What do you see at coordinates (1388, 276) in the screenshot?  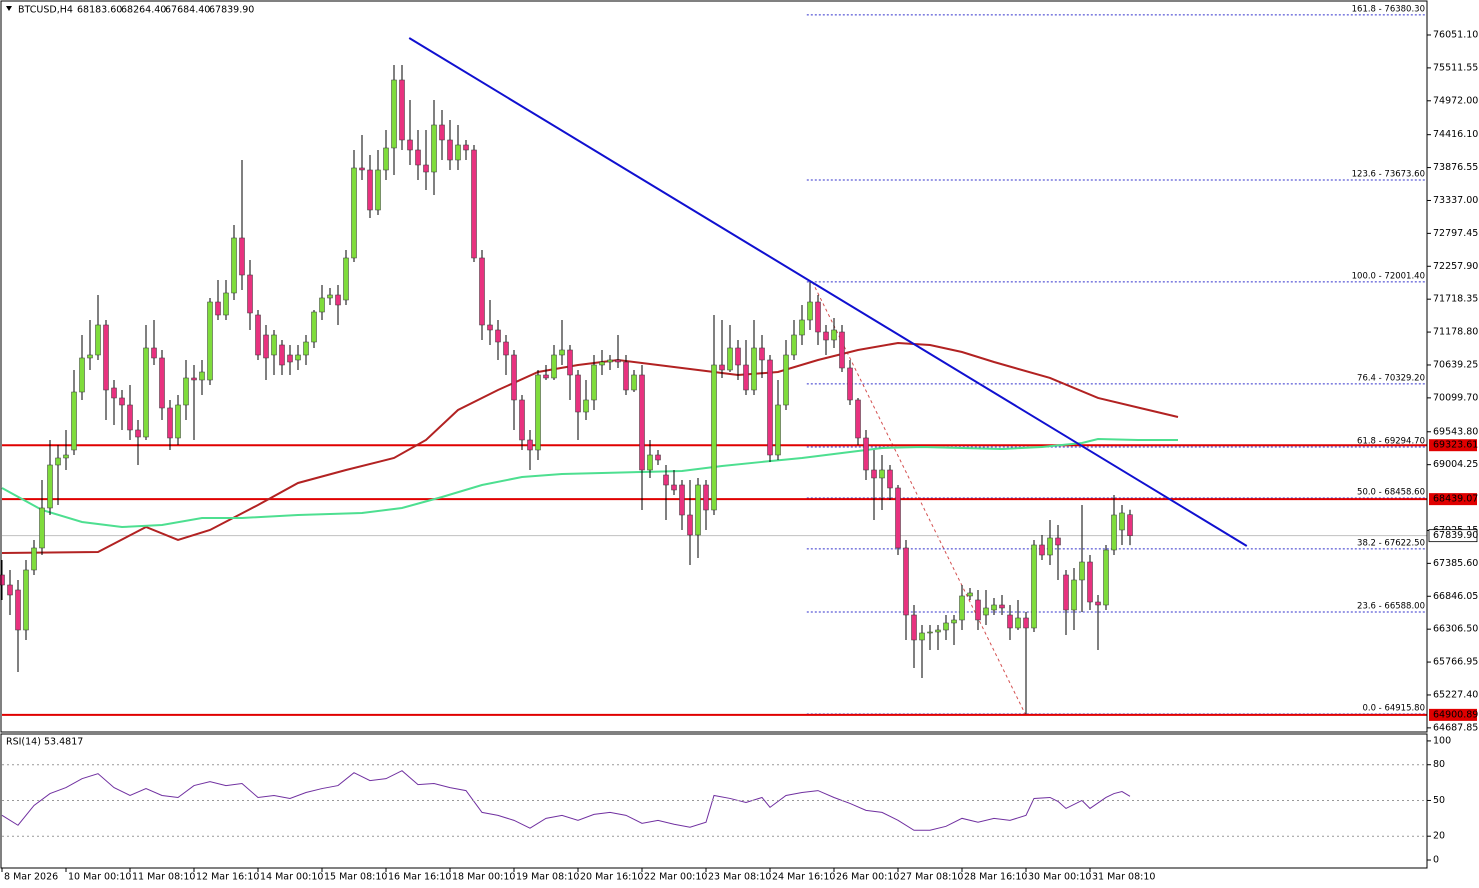 I see `fib-label: 100.0 - 72001.40` at bounding box center [1388, 276].